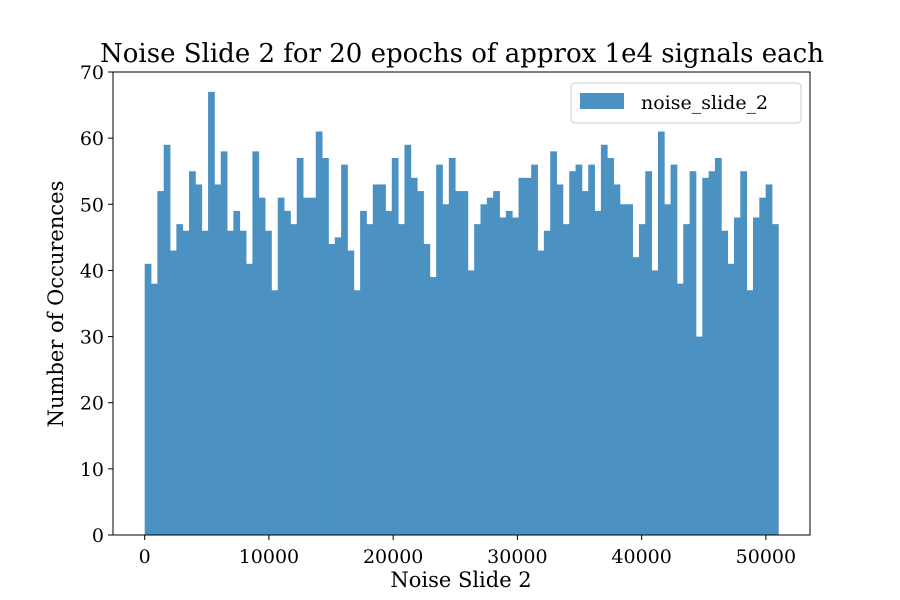 This screenshot has height=600, width=900. I want to click on x-tick-label: 20000, so click(393, 557).